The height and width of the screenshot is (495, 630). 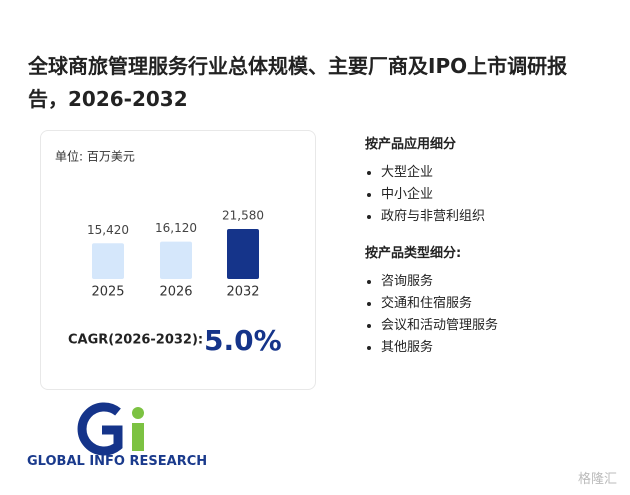 What do you see at coordinates (413, 253) in the screenshot?
I see `segment-title: 按产品类型细分:` at bounding box center [413, 253].